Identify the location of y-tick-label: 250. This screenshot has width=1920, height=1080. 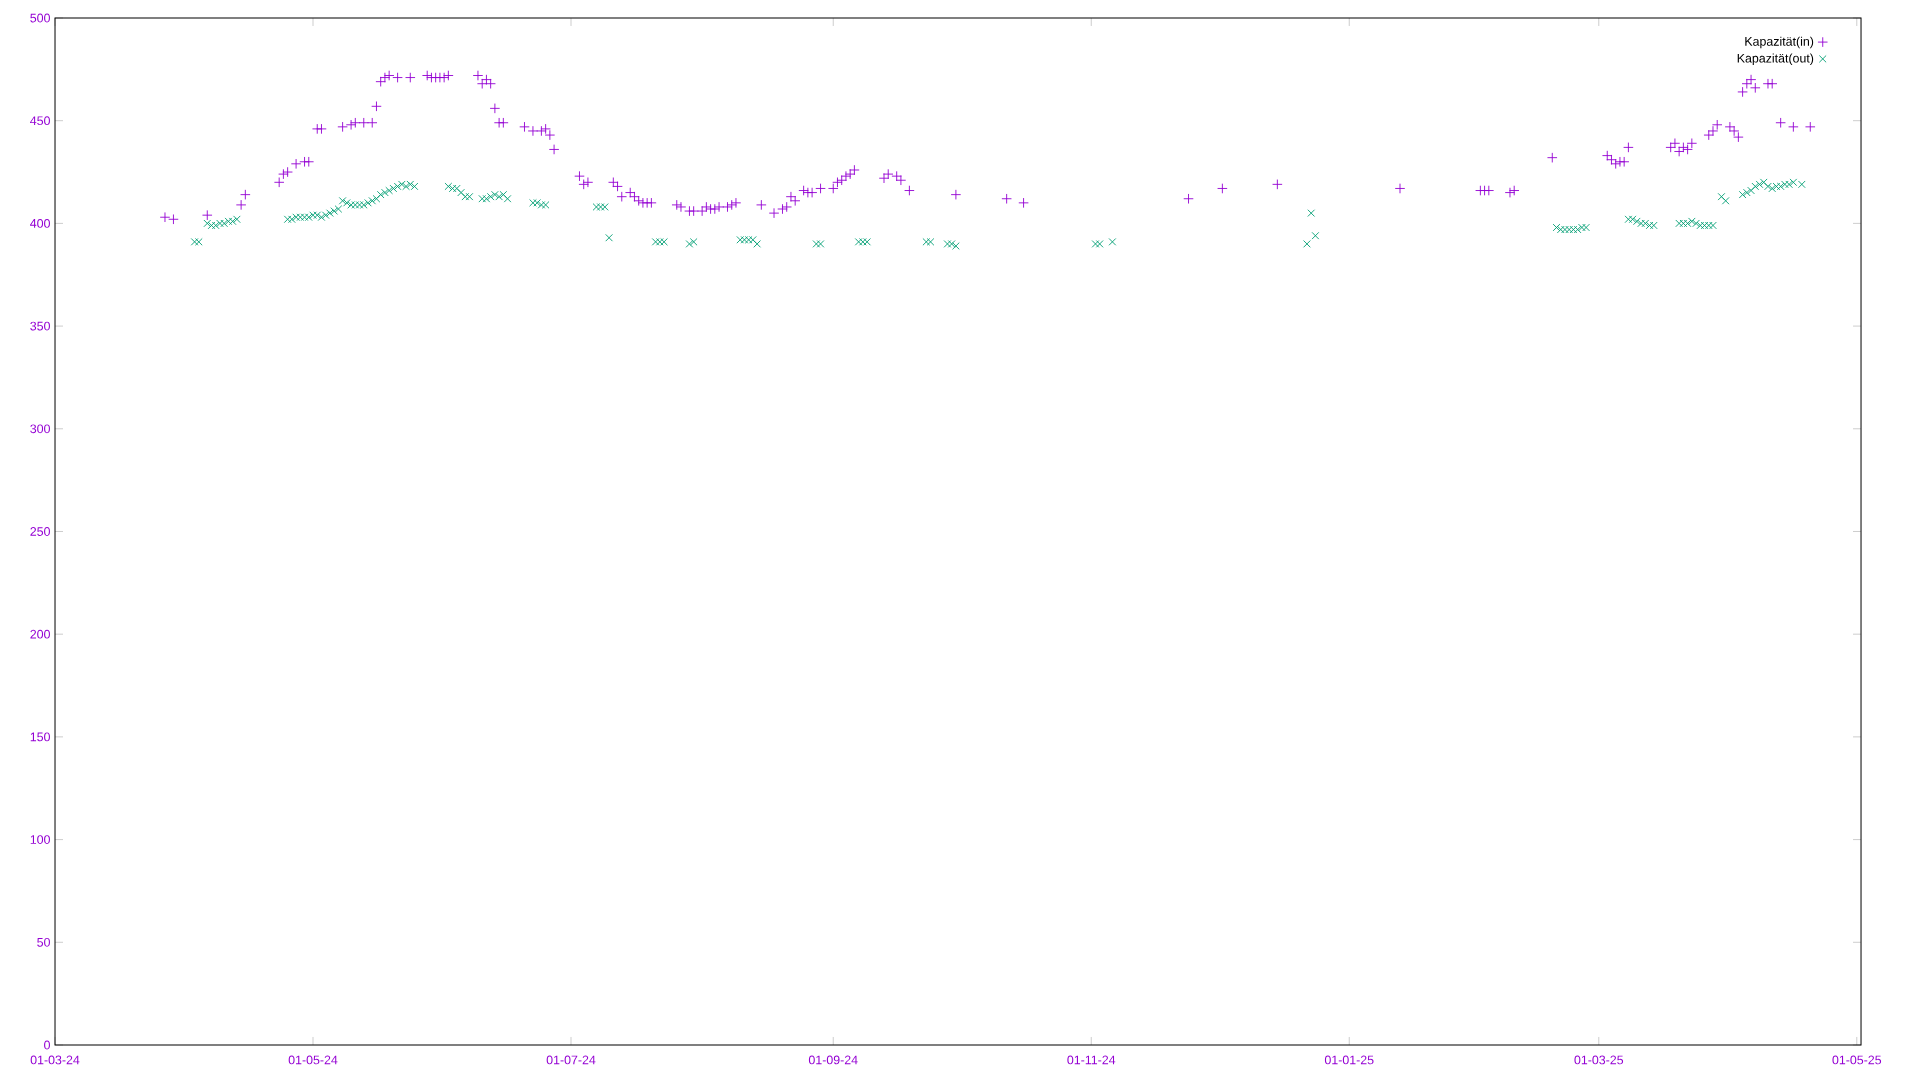
(40, 531).